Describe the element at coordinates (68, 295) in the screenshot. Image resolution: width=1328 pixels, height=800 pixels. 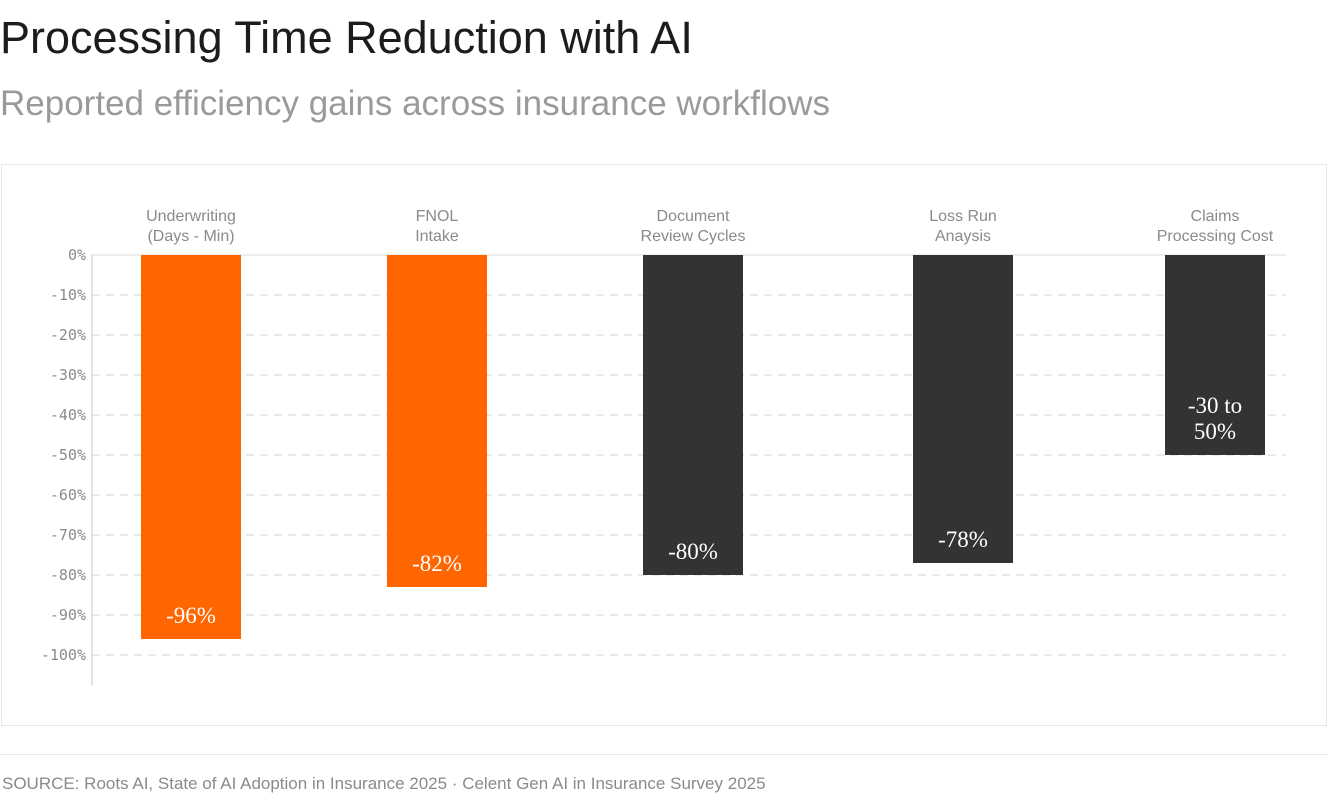
I see `y-tick-label: -10%` at that location.